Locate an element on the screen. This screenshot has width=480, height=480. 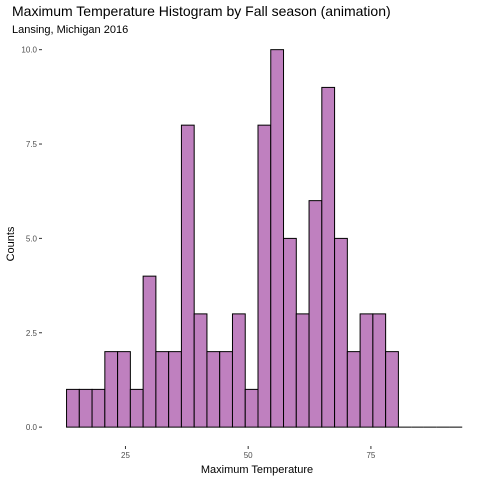
x-axis: 25 50 75 is located at coordinates (248, 453).